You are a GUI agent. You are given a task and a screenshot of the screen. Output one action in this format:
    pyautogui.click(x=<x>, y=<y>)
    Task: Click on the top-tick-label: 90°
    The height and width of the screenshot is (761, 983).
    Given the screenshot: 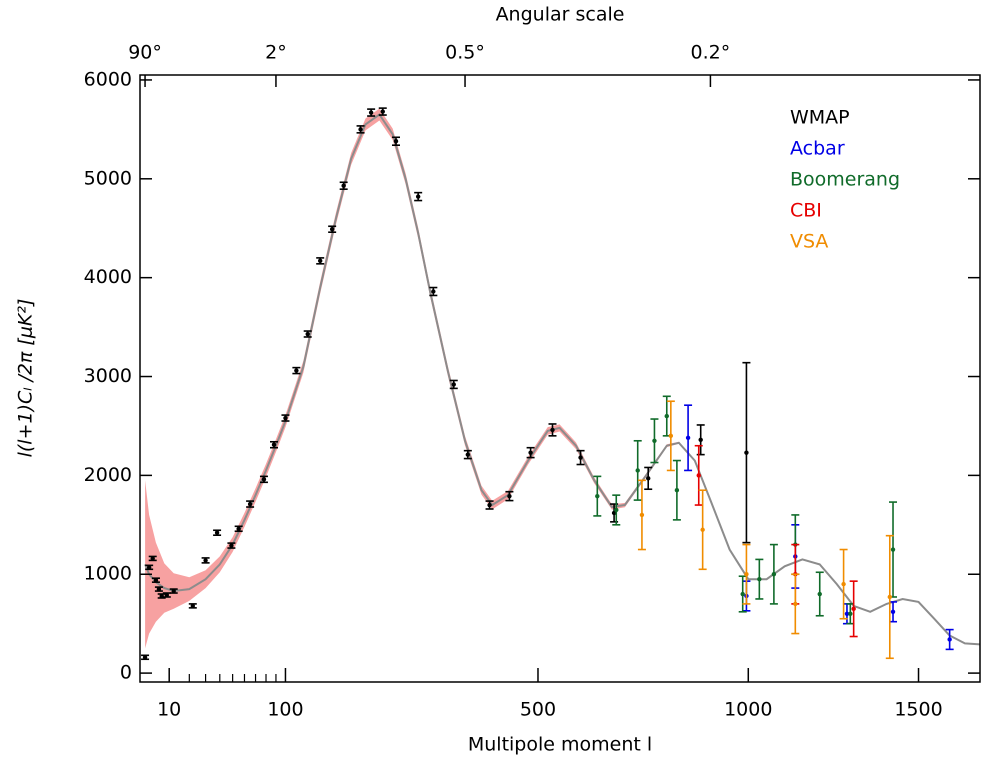 What is the action you would take?
    pyautogui.click(x=145, y=53)
    